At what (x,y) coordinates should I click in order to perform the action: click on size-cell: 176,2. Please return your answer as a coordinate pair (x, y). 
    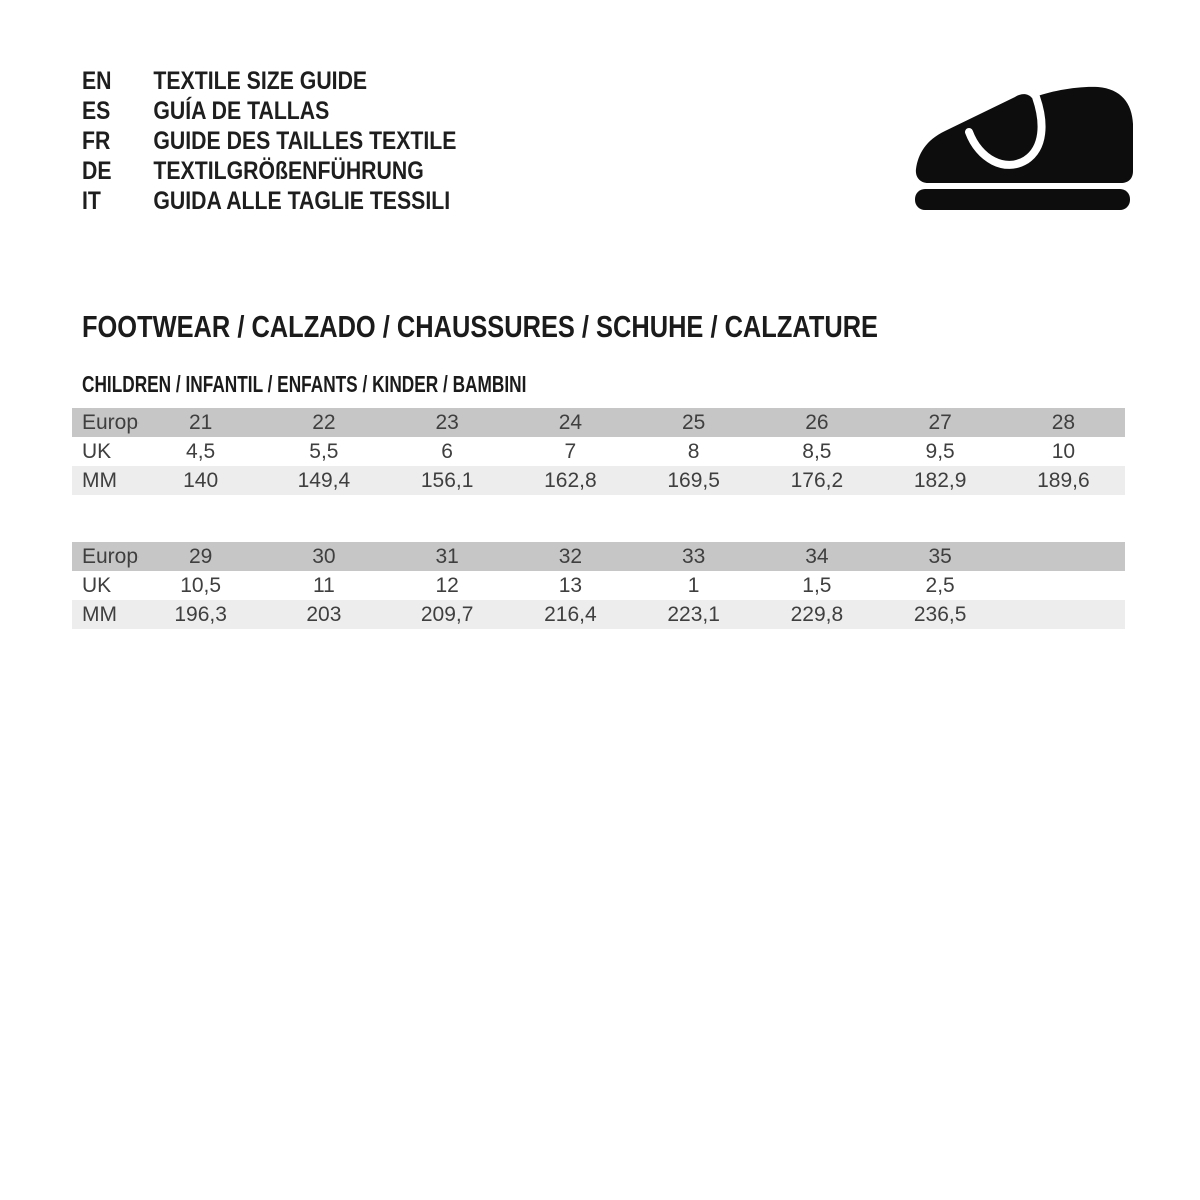
    Looking at the image, I should click on (817, 480).